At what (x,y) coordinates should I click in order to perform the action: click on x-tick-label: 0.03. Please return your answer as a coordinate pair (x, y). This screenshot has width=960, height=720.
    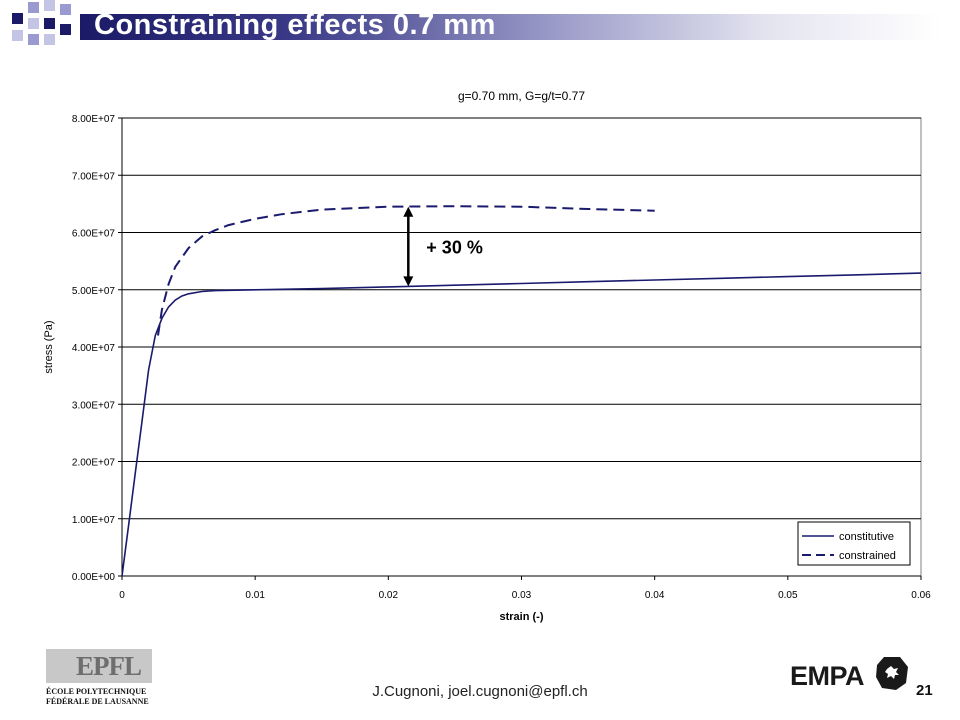
    Looking at the image, I should click on (522, 595).